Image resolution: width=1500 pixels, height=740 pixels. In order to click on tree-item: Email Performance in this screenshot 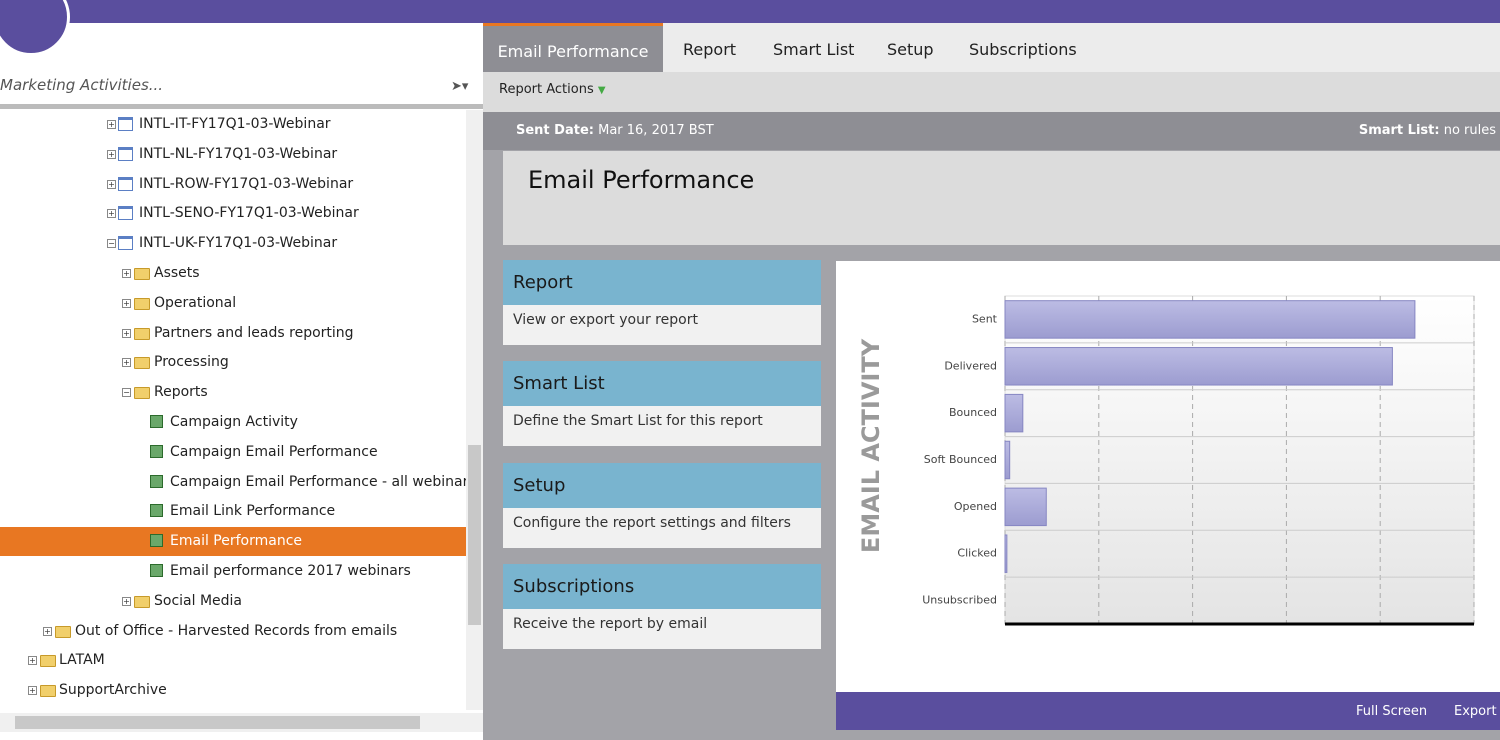, I will do `click(233, 542)`.